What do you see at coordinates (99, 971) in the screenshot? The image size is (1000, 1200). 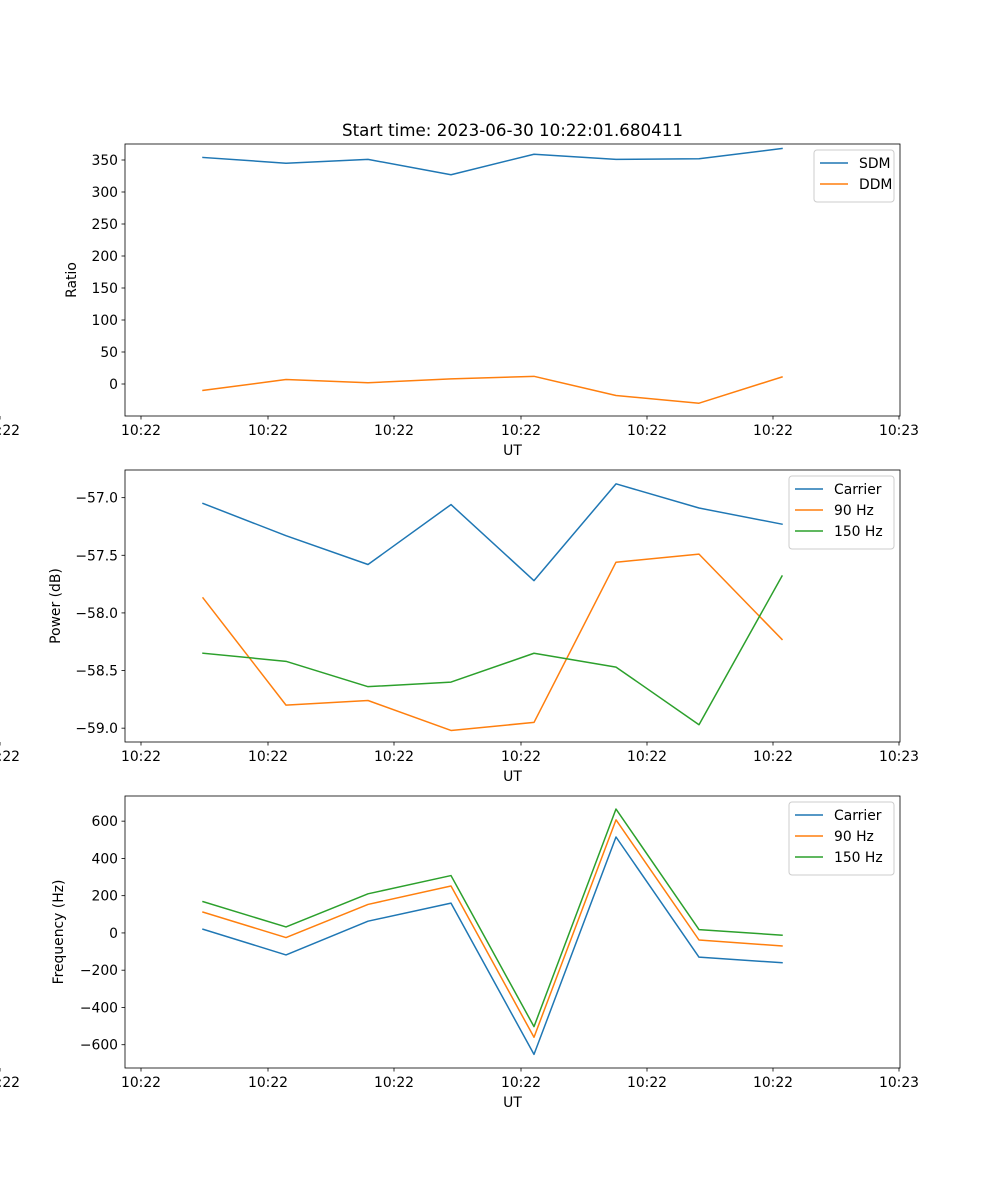 I see `y-tick-label: −200` at bounding box center [99, 971].